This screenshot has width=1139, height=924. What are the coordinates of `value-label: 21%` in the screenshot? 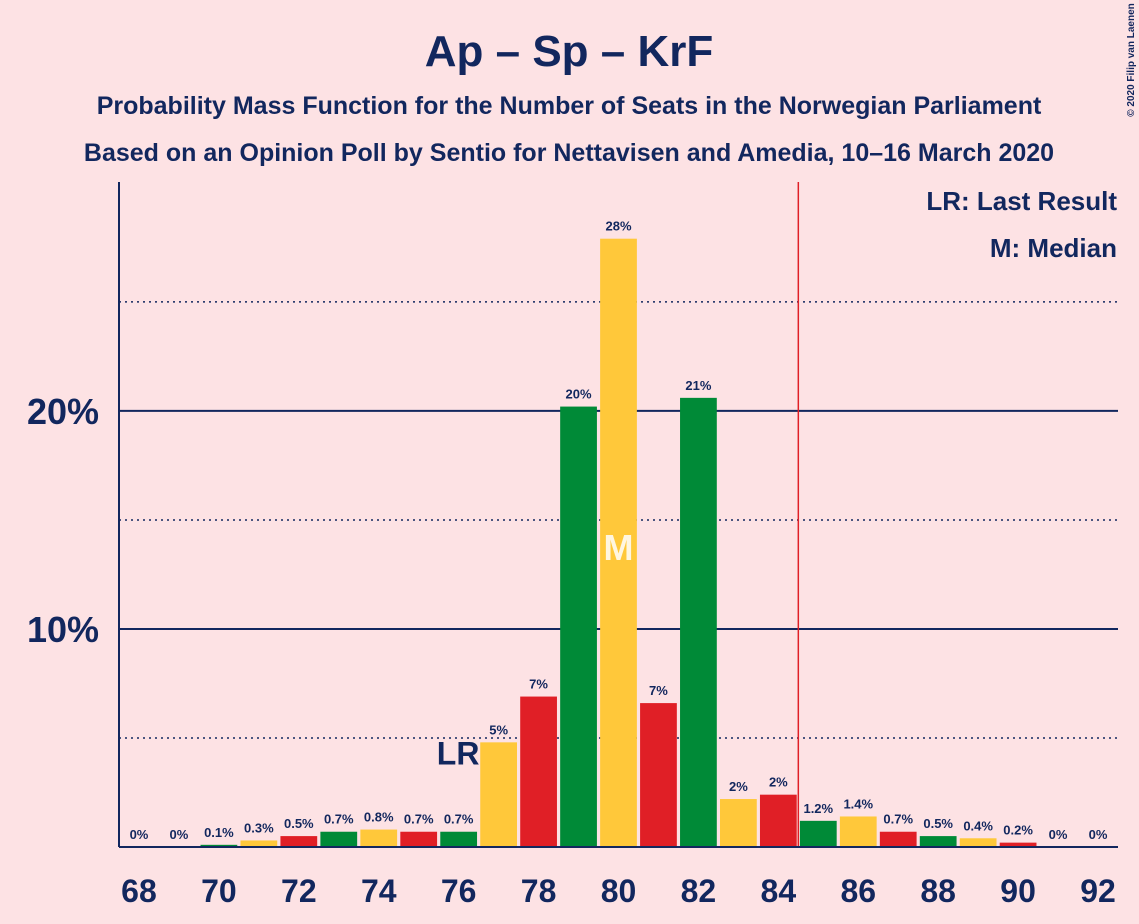 It's located at (698, 385).